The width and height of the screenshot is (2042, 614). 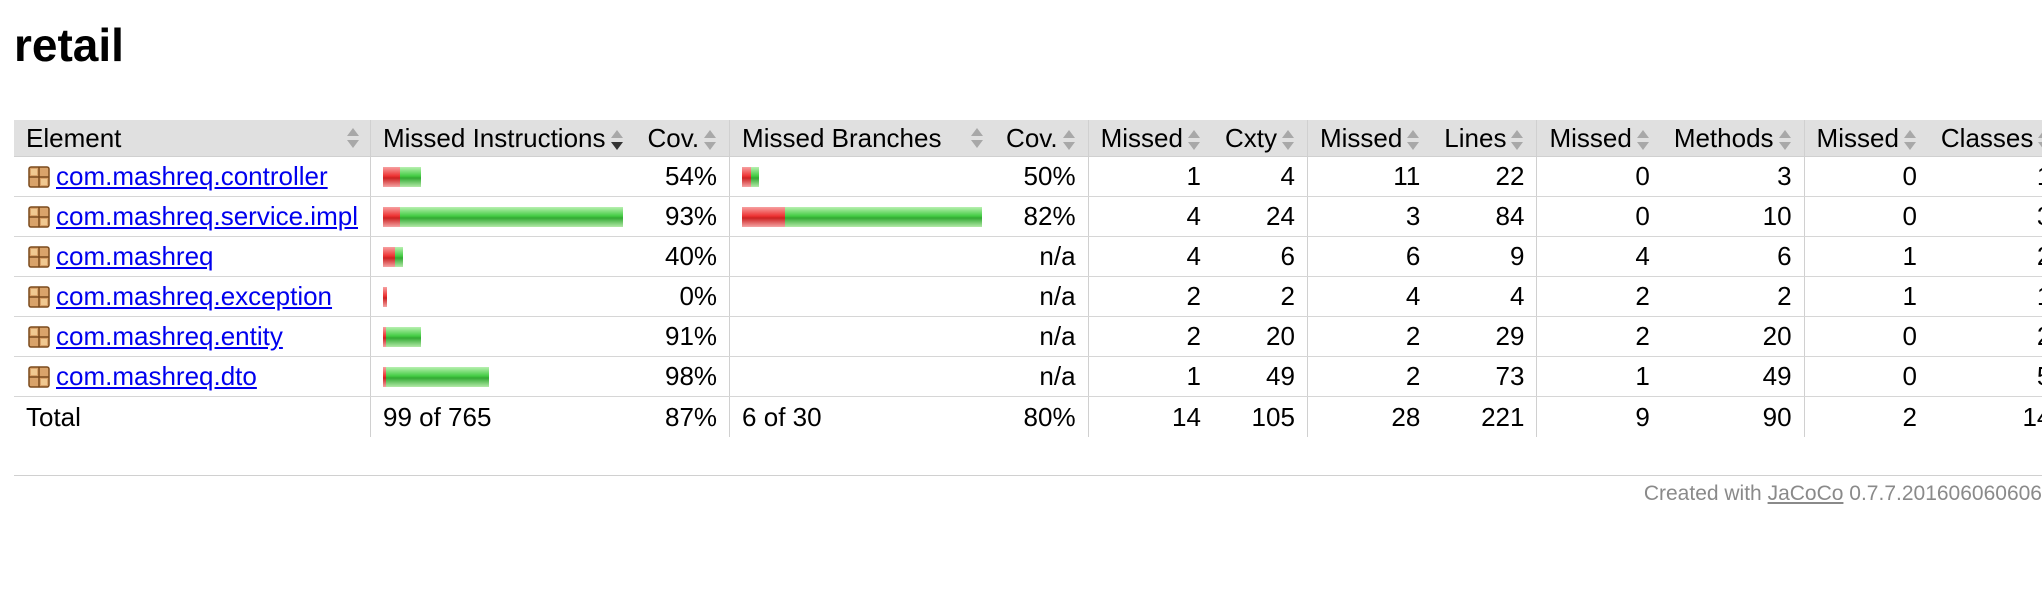 I want to click on total-missed-lines: 28, so click(x=1369, y=416).